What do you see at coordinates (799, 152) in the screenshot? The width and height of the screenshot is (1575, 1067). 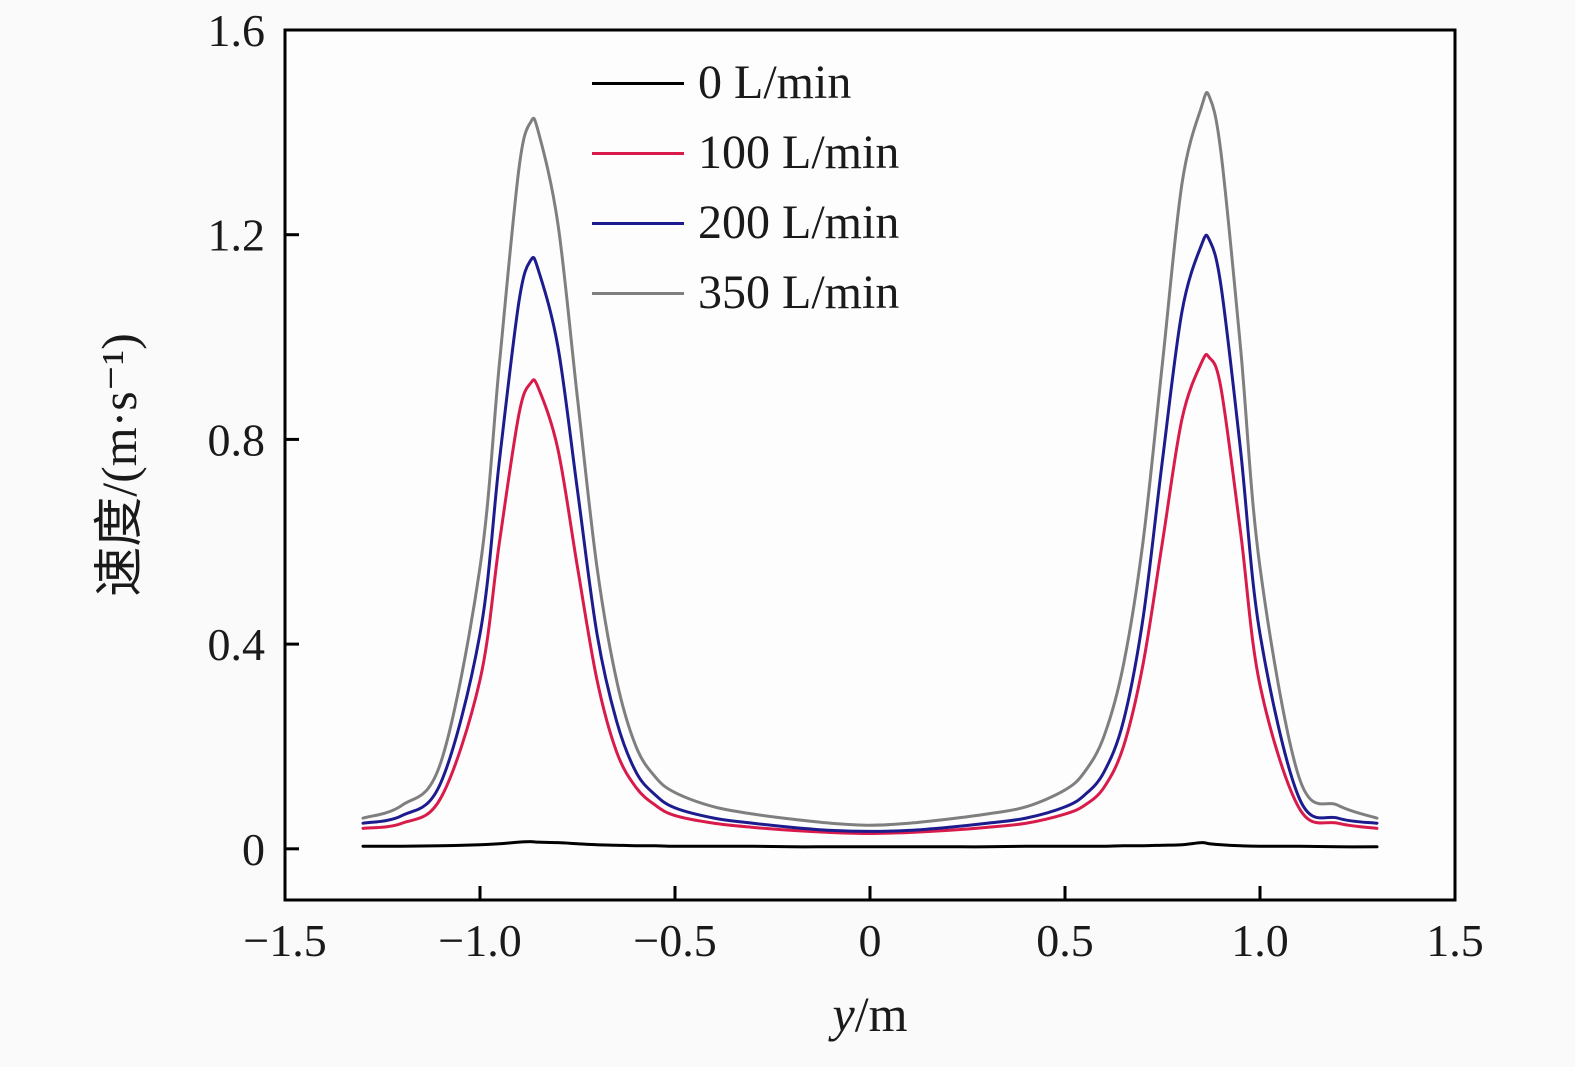 I see `legend-label: 100 L/min` at bounding box center [799, 152].